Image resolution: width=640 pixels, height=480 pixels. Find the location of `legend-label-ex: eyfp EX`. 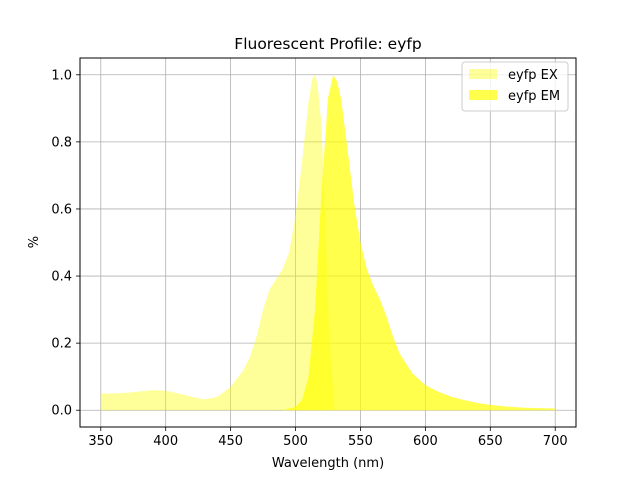

legend-label-ex: eyfp EX is located at coordinates (533, 75).